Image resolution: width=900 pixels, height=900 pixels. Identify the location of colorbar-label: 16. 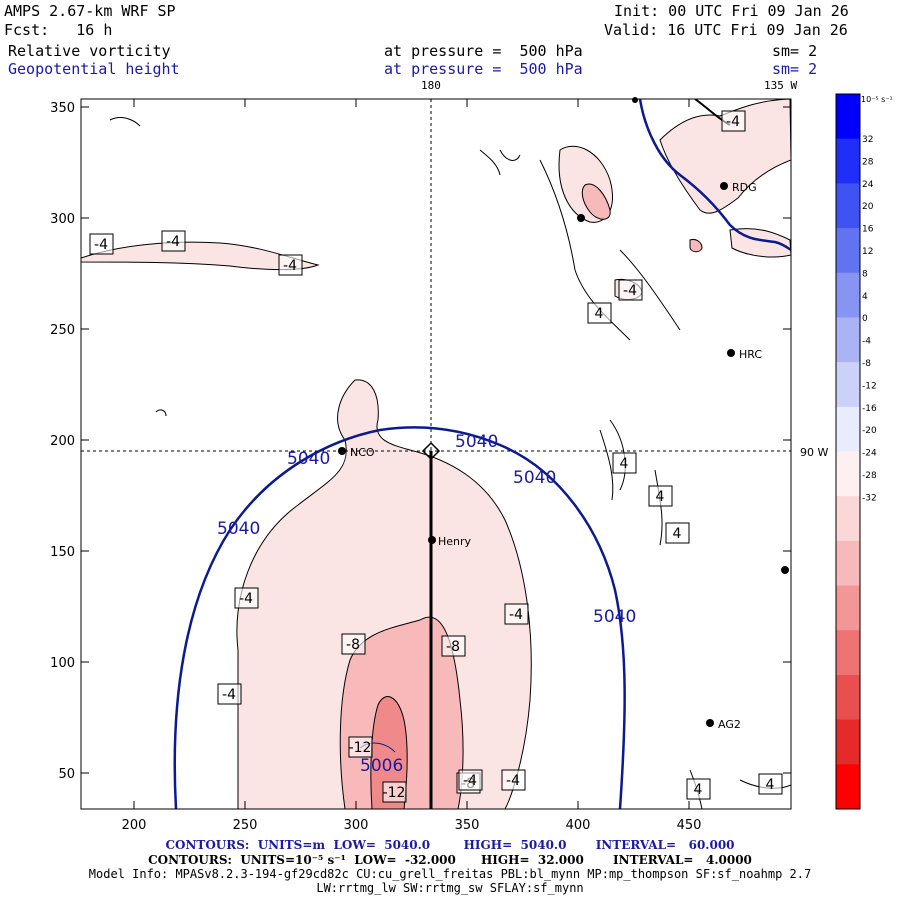
(868, 230).